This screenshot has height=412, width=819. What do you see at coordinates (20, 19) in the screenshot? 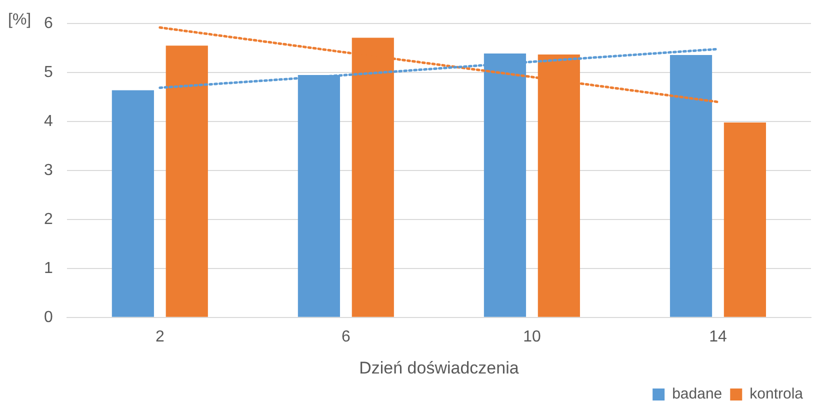
I see `y-axis-title: [%]` at bounding box center [20, 19].